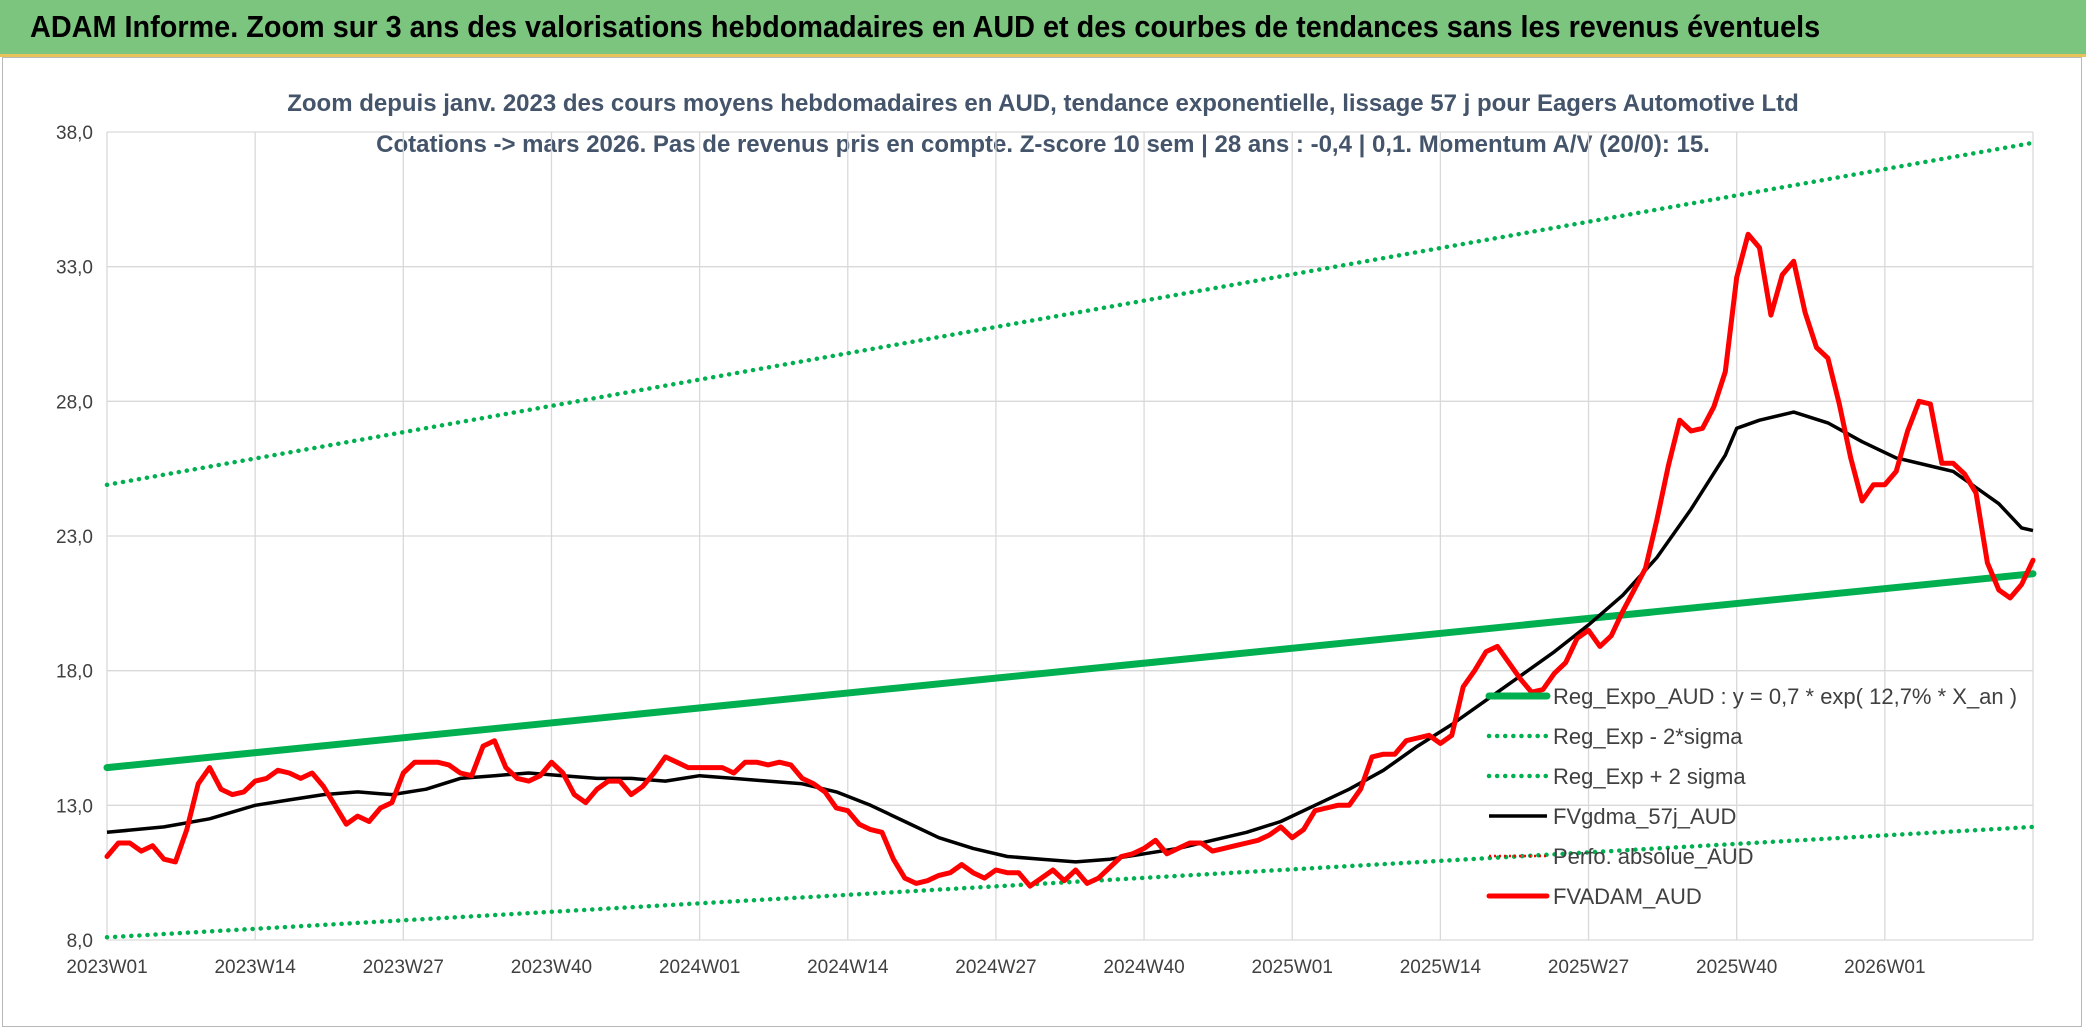 The image size is (2086, 1031). Describe the element at coordinates (403, 967) in the screenshot. I see `x-tick-label: 2023W27` at that location.